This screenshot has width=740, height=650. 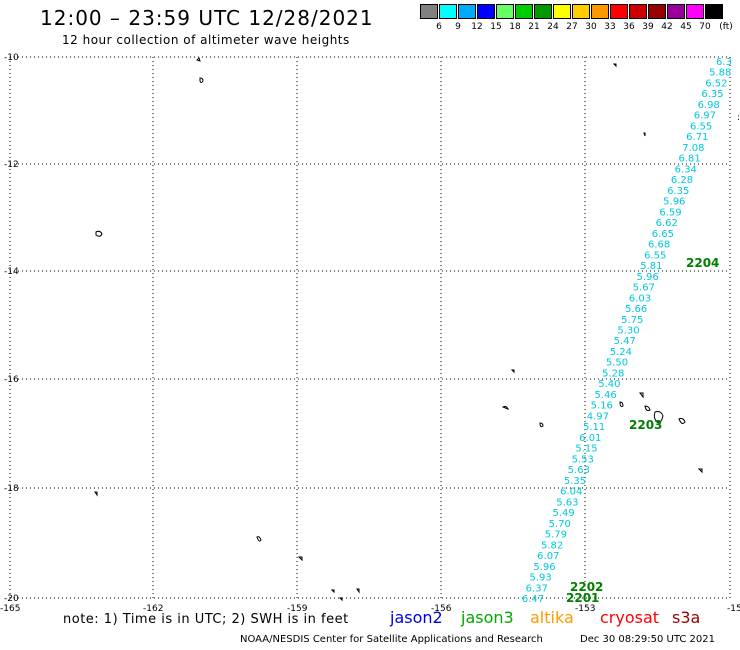 I want to click on swh-value: 5.70, so click(x=560, y=524).